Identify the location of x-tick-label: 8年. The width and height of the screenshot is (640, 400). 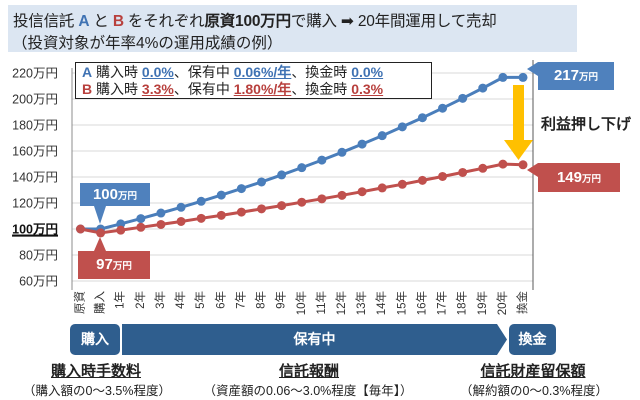
(261, 300).